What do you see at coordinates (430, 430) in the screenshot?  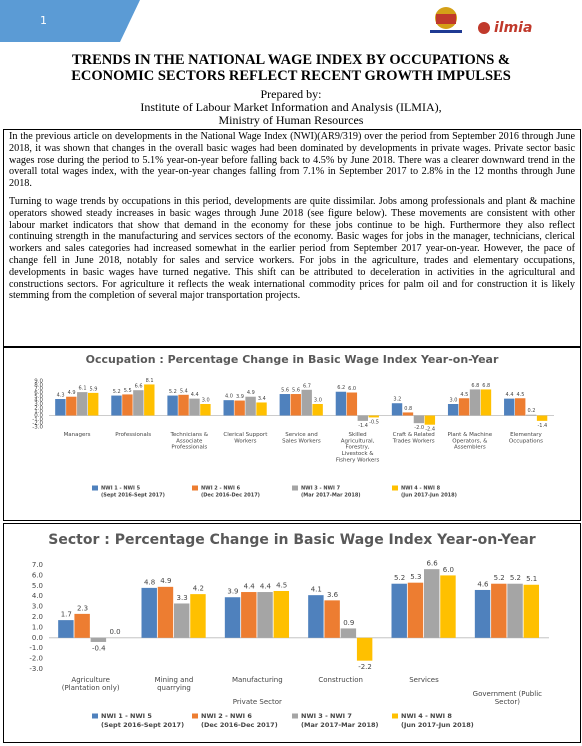 I see `value-label: -2.4` at bounding box center [430, 430].